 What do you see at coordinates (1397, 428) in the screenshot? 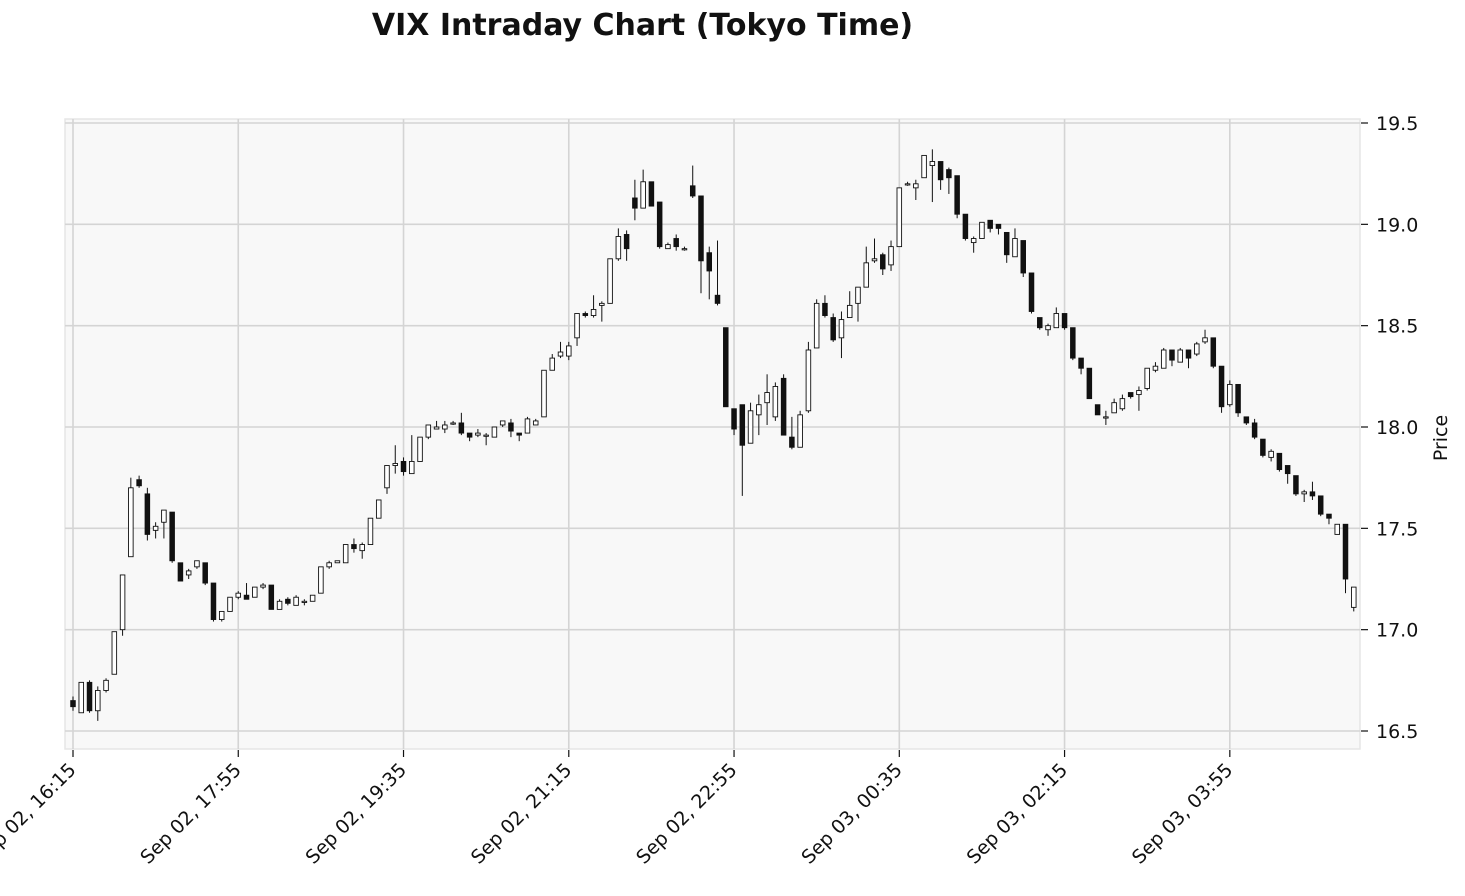
I see `y-tick-label: 18.0` at bounding box center [1397, 428].